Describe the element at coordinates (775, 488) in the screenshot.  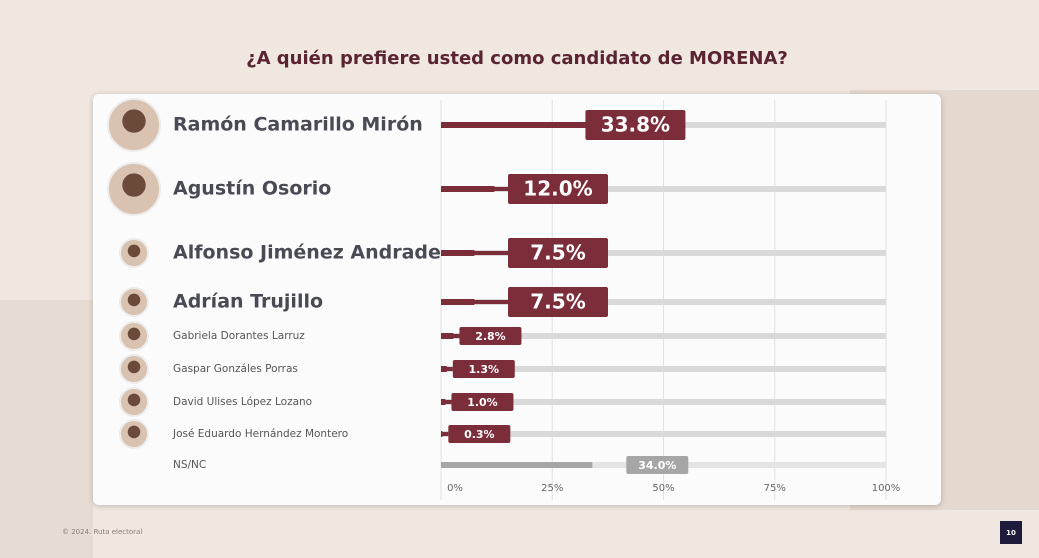
I see `x-tick-label: 75%` at that location.